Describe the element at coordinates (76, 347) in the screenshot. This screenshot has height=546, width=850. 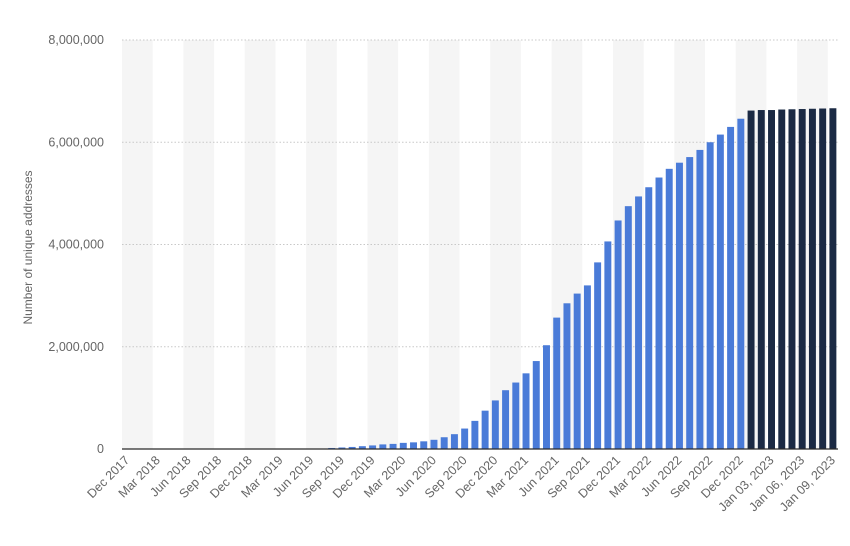
I see `y-tick-label: 2,000,000` at that location.